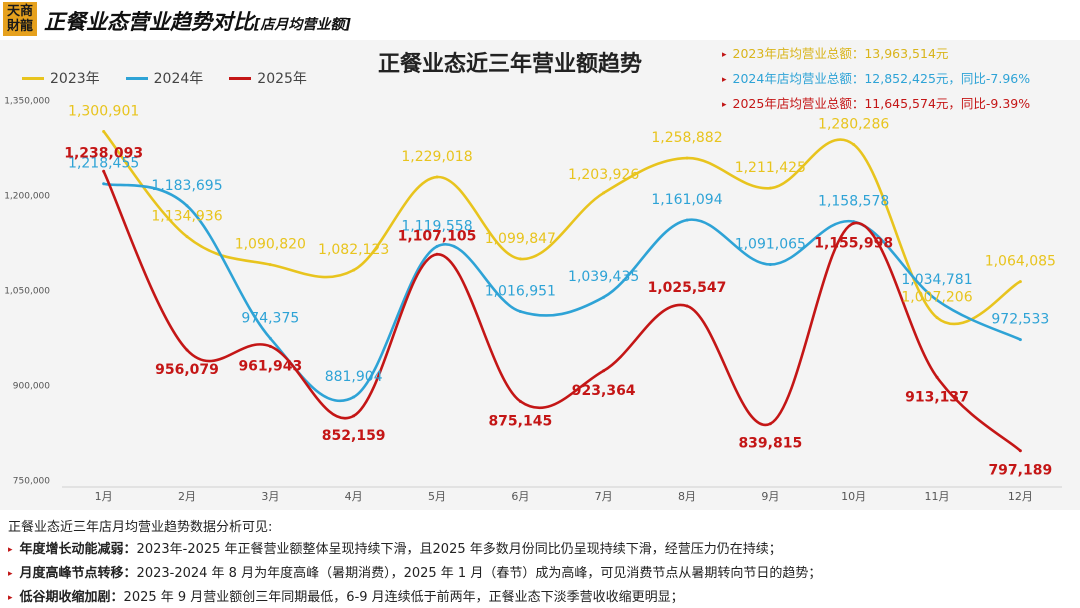 Image resolution: width=1080 pixels, height=608 pixels. What do you see at coordinates (520, 239) in the screenshot?
I see `data-label-y2023: 1,099,847` at bounding box center [520, 239].